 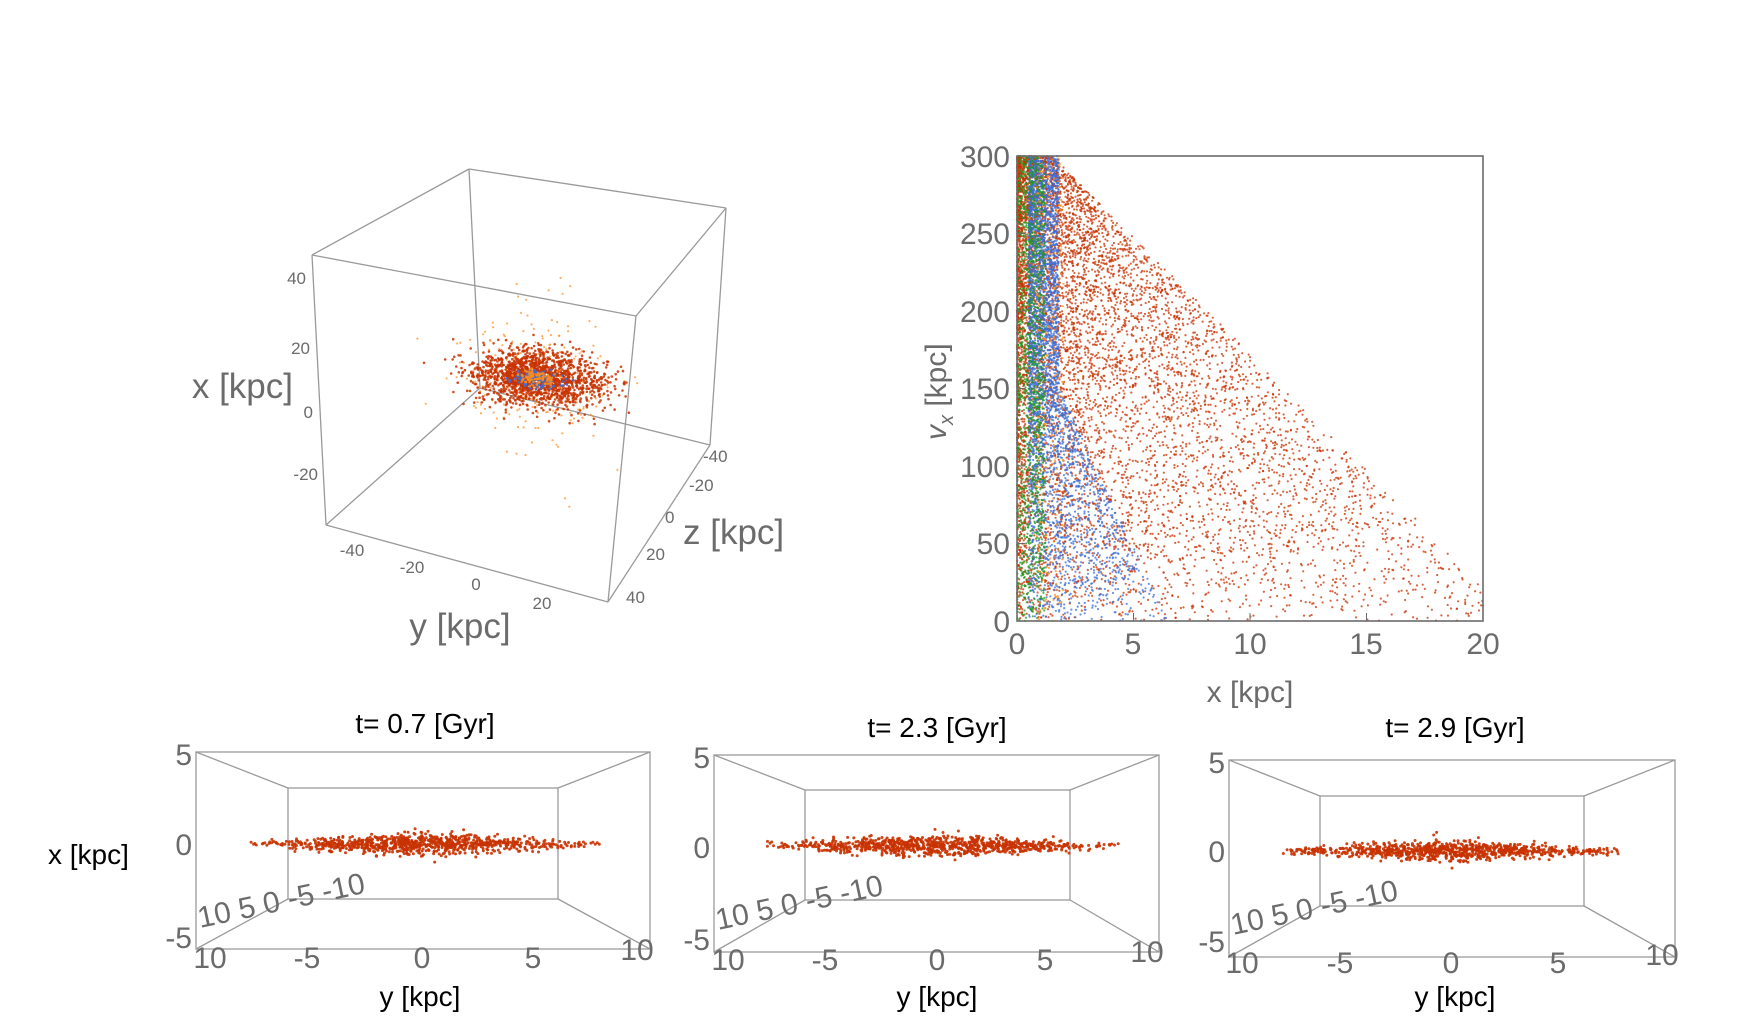 What do you see at coordinates (669, 517) in the screenshot?
I see `cube-z-tick: 0` at bounding box center [669, 517].